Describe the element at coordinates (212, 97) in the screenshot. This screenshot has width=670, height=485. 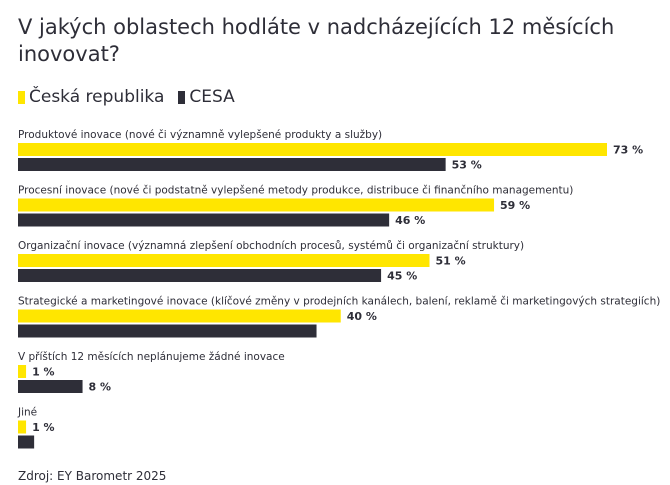
I see `legend-label-cesa: CESA` at that location.